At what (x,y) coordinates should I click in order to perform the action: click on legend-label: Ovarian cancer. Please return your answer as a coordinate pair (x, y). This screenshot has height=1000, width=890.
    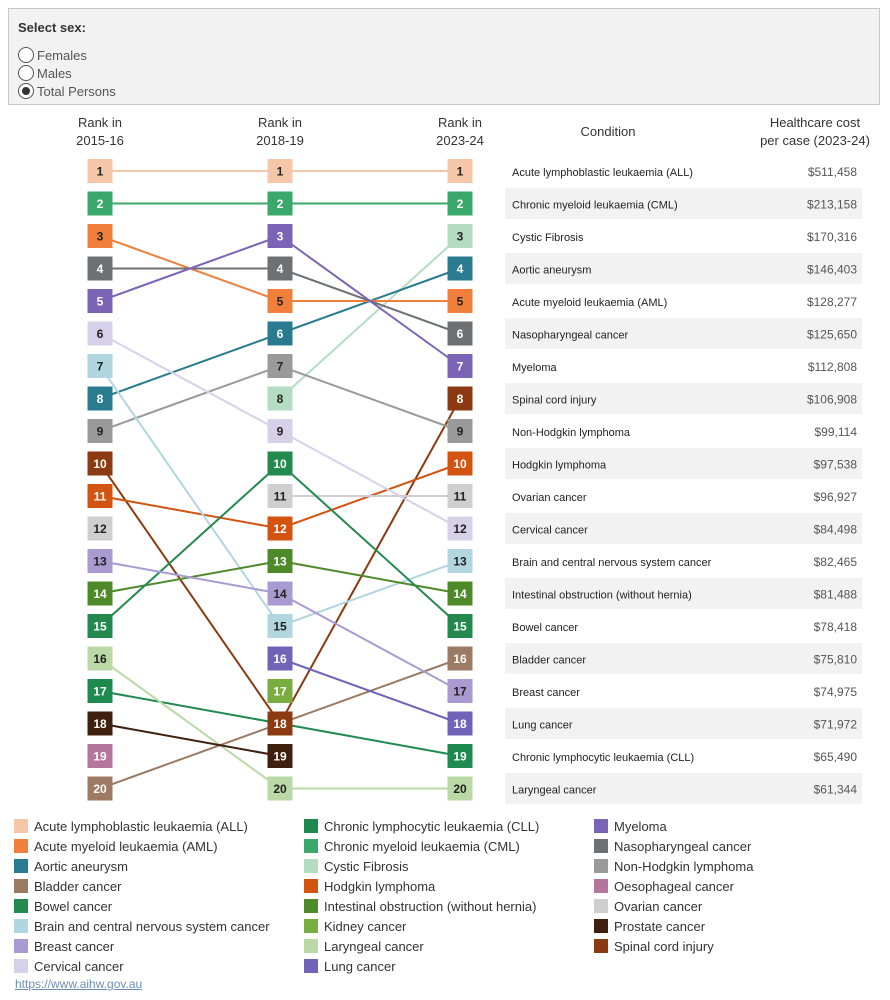
    Looking at the image, I should click on (658, 906).